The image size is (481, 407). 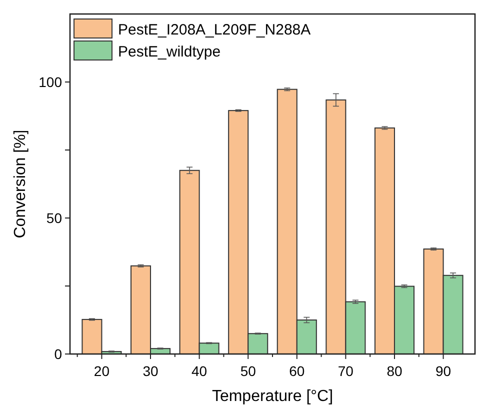 I want to click on x-tick-label: 40, so click(x=200, y=371).